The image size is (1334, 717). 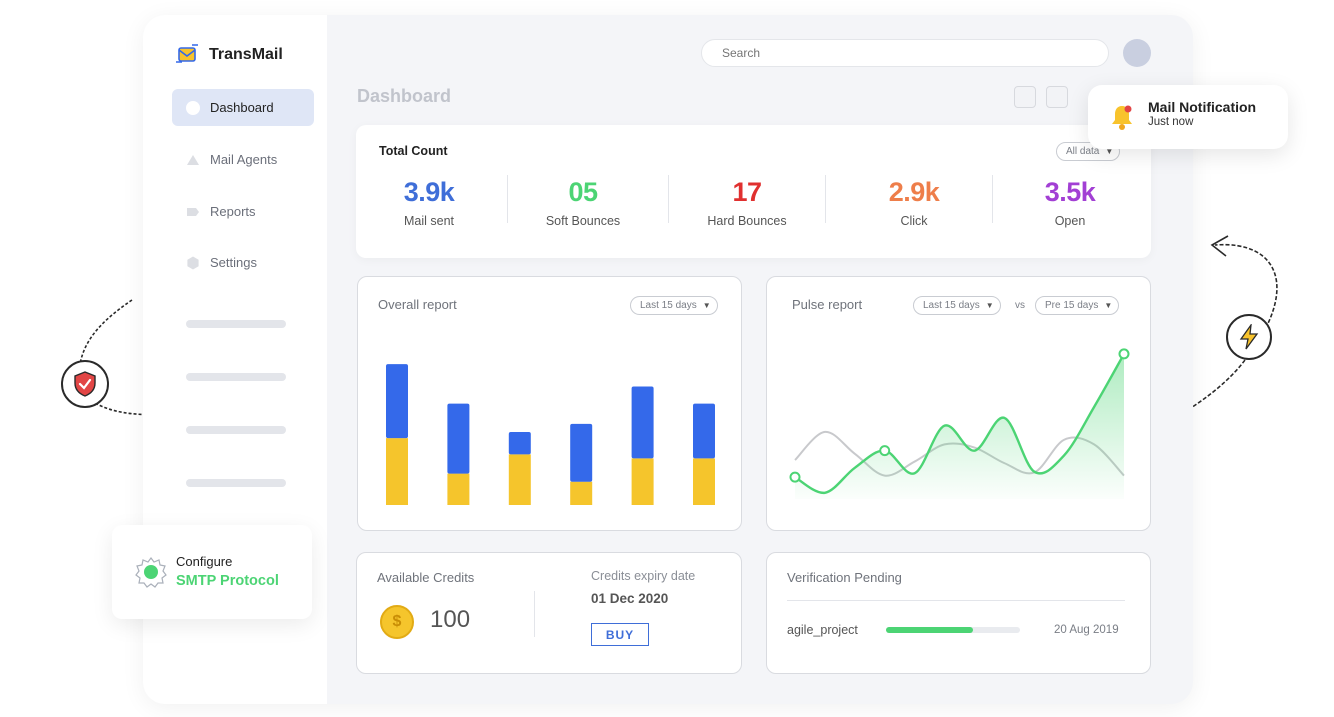 I want to click on stat-mail-sent: 3.9k Mail sent, so click(x=429, y=202).